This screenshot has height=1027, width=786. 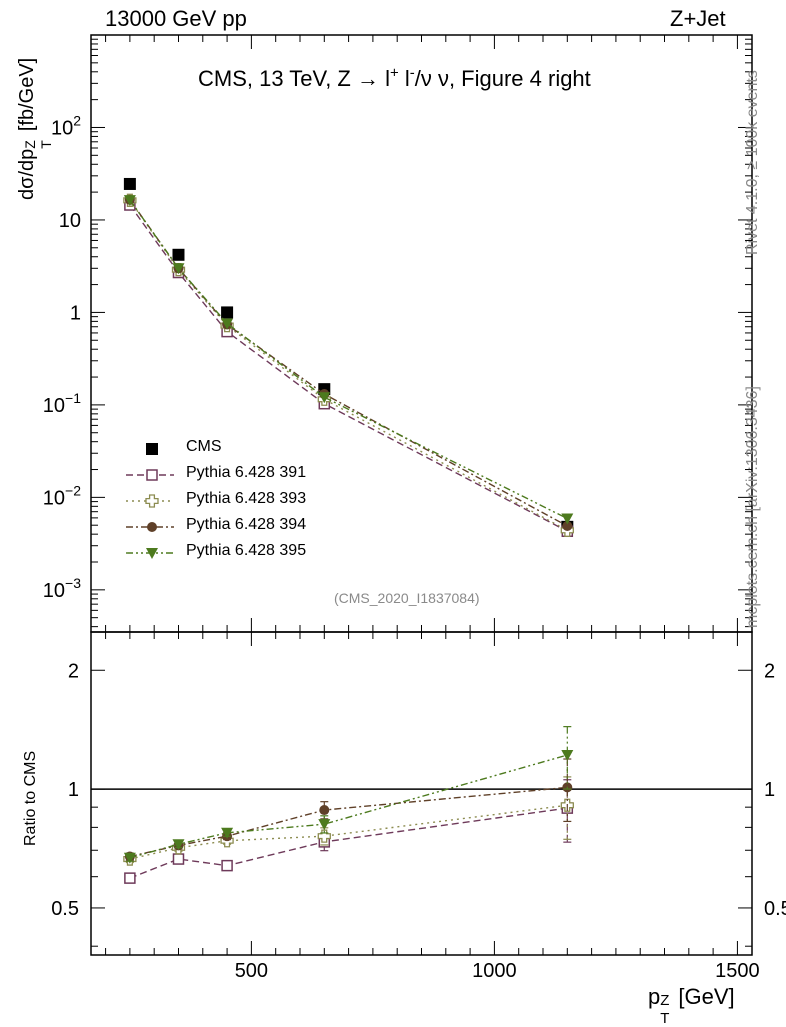 I want to click on y-tick-label: 10², so click(x=66, y=125).